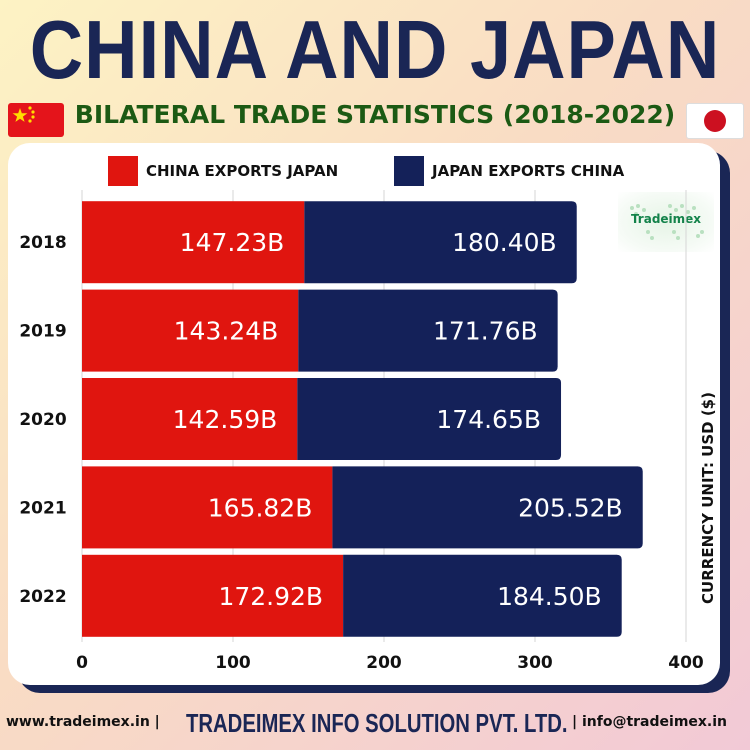  I want to click on currency-unit-label: CURRENCY UNIT: USD ($), so click(708, 498).